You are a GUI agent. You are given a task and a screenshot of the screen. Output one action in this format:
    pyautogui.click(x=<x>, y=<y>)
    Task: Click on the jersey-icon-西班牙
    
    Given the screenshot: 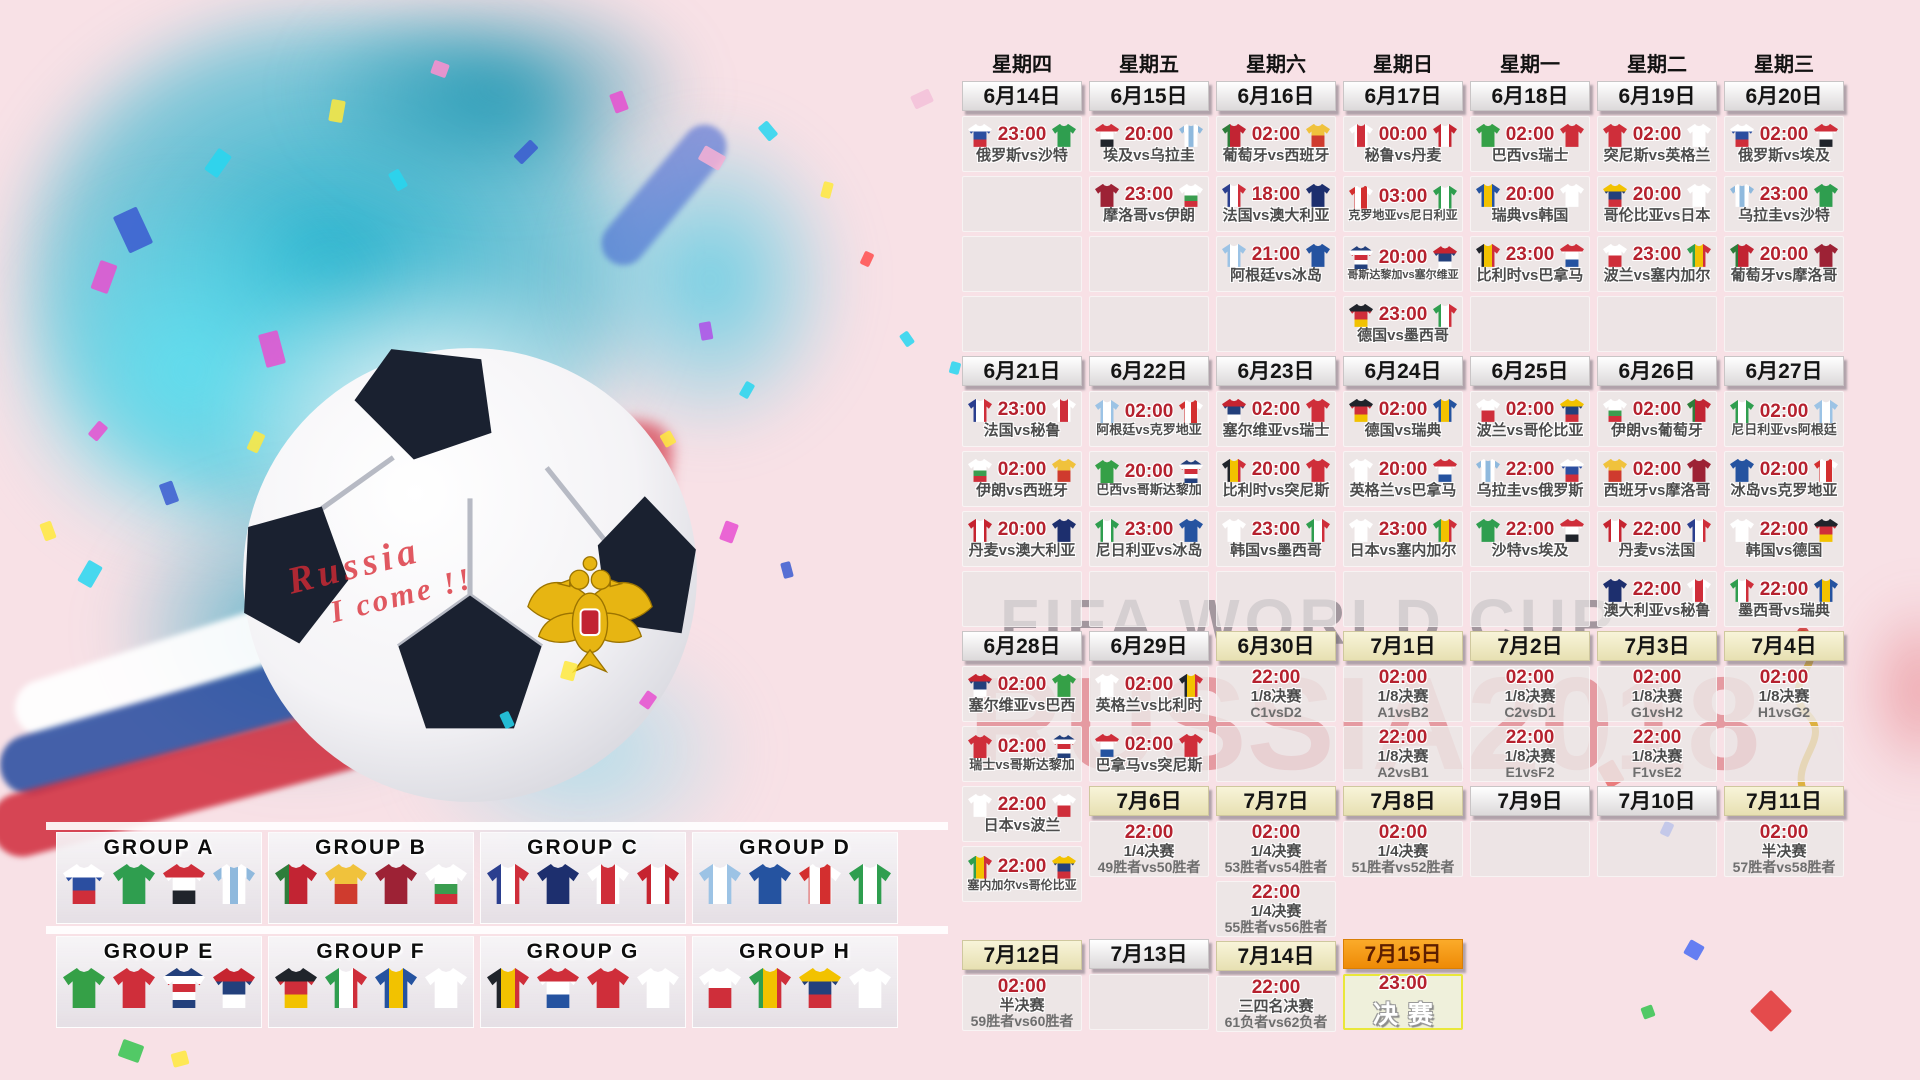 What is the action you would take?
    pyautogui.click(x=1317, y=135)
    